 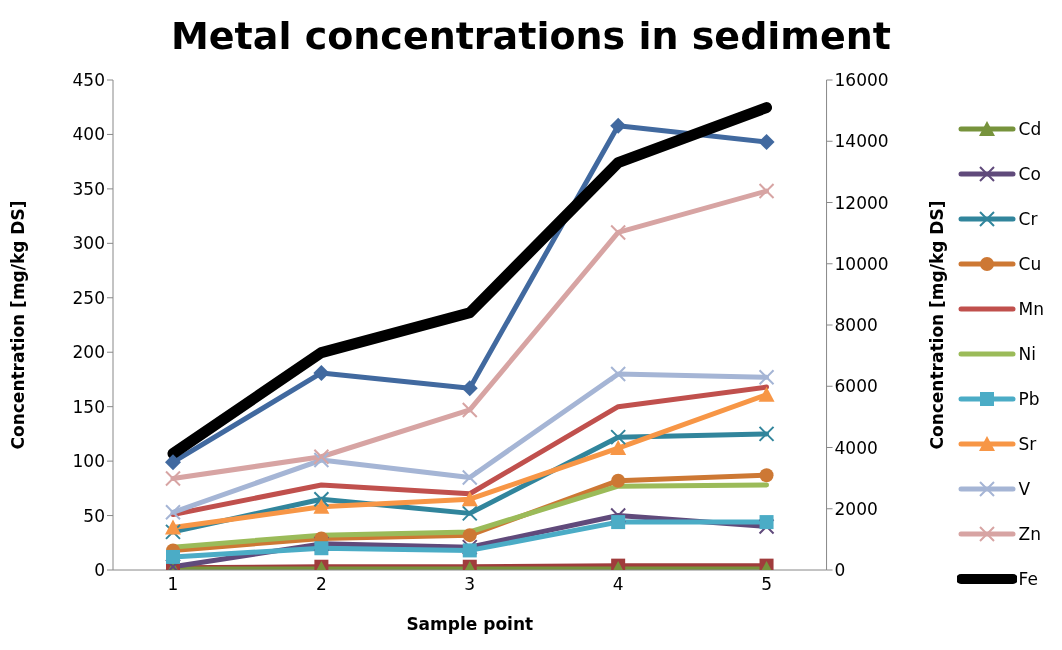 I want to click on x-axis-title: Sample point, so click(x=470, y=624).